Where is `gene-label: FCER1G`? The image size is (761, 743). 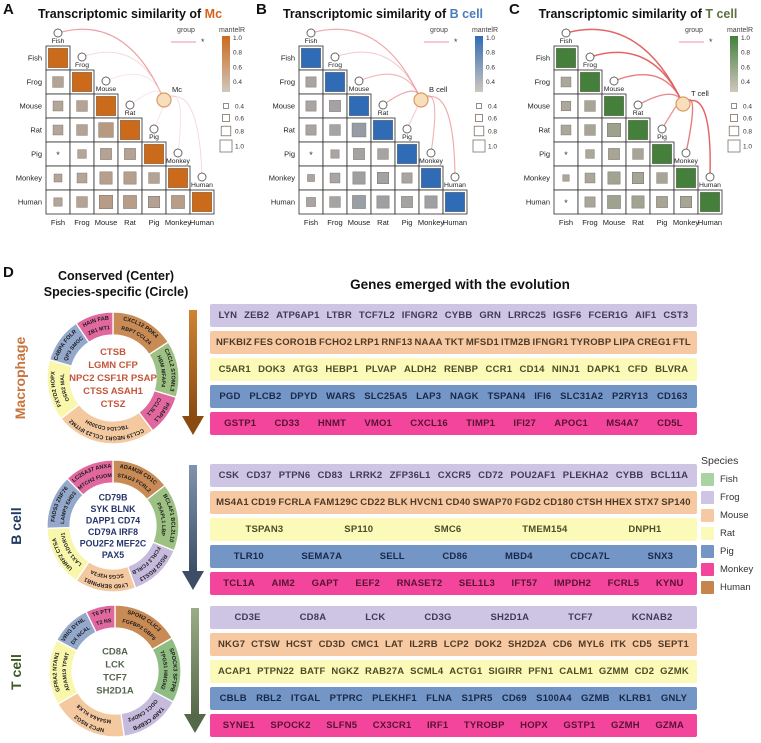
gene-label: FCER1G is located at coordinates (608, 315).